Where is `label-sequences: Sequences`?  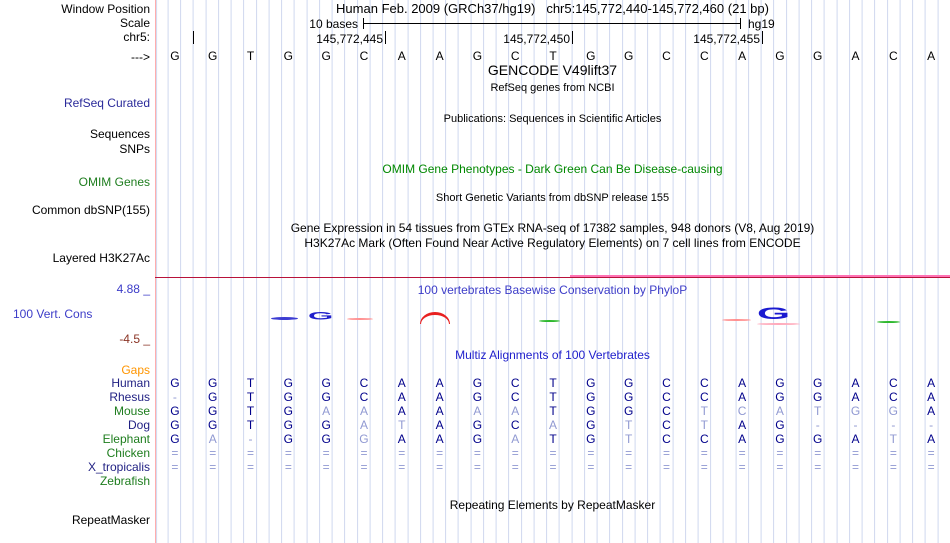 label-sequences: Sequences is located at coordinates (119, 134).